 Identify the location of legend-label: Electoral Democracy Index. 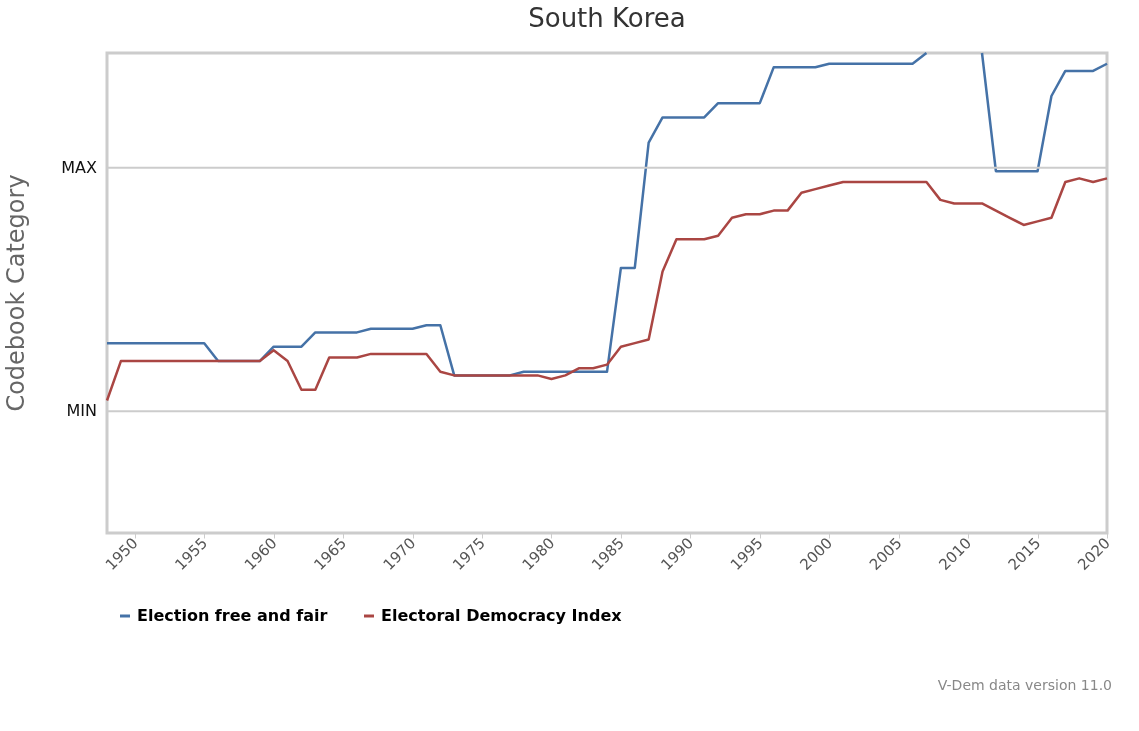
(502, 615).